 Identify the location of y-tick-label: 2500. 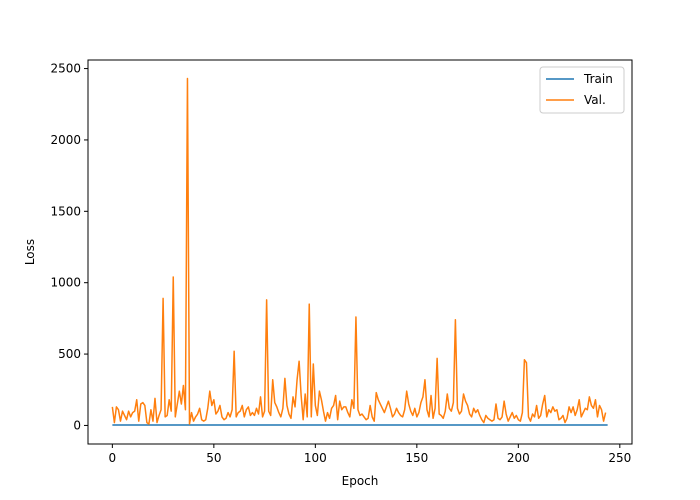
(65, 69).